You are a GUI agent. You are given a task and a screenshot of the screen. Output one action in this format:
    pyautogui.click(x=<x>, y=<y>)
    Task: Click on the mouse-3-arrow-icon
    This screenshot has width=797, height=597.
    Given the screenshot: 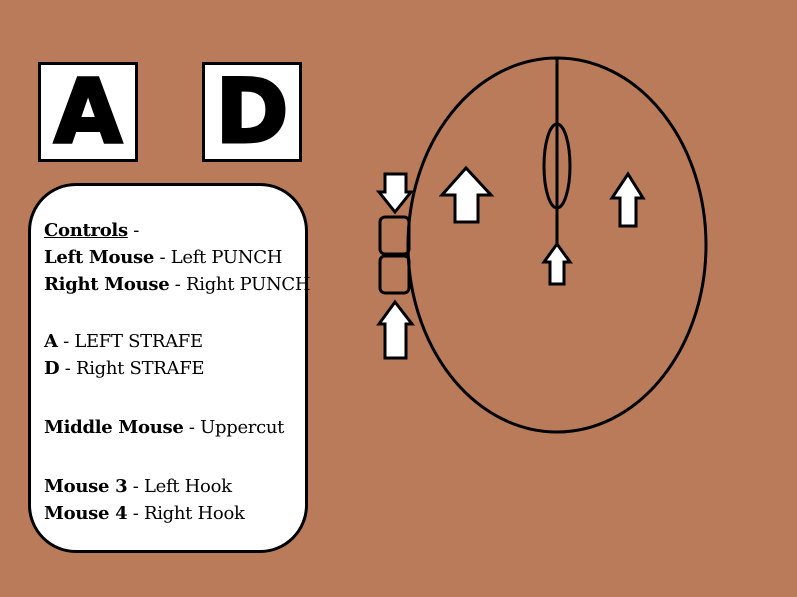 What is the action you would take?
    pyautogui.click(x=395, y=193)
    